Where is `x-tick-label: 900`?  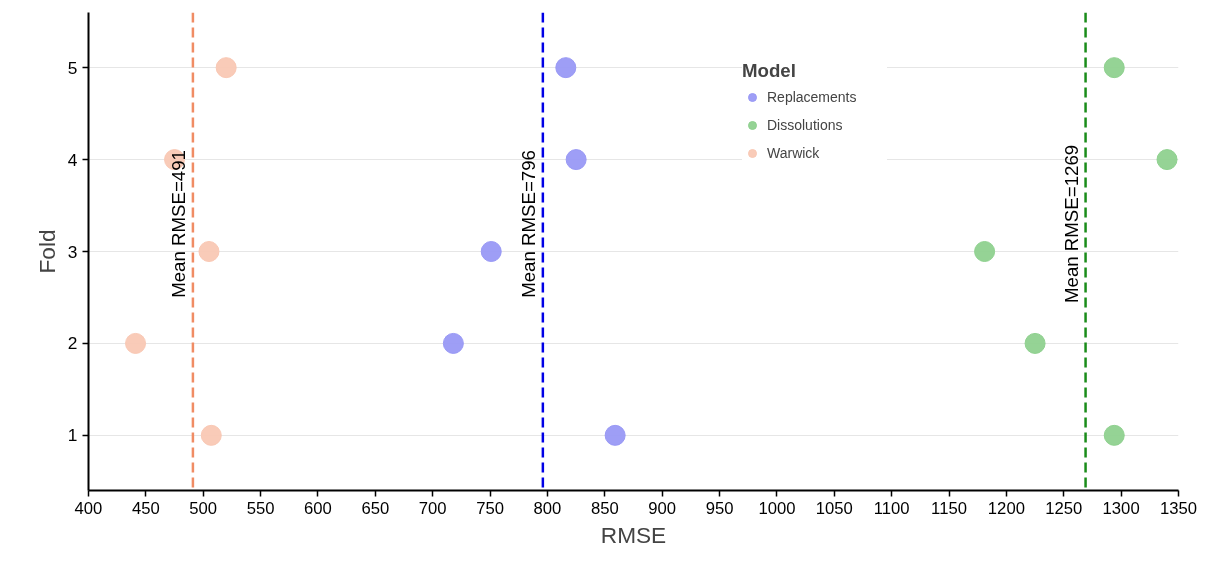 x-tick-label: 900 is located at coordinates (662, 508).